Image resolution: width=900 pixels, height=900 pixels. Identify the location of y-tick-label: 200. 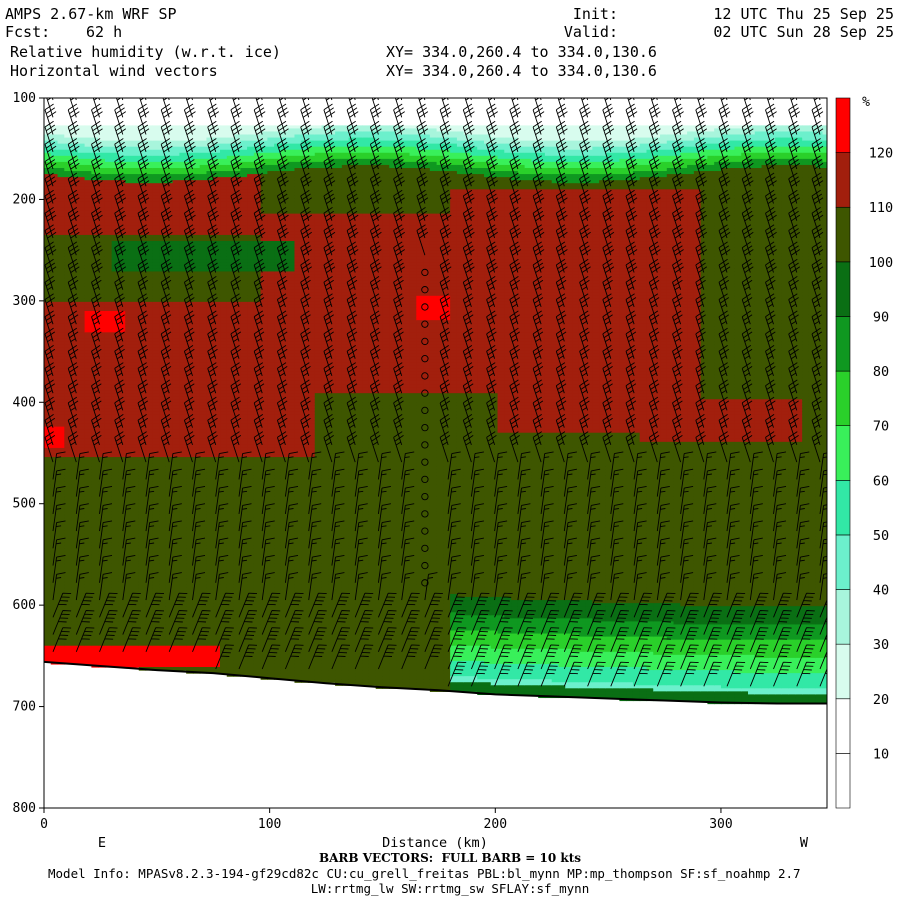
(24, 199).